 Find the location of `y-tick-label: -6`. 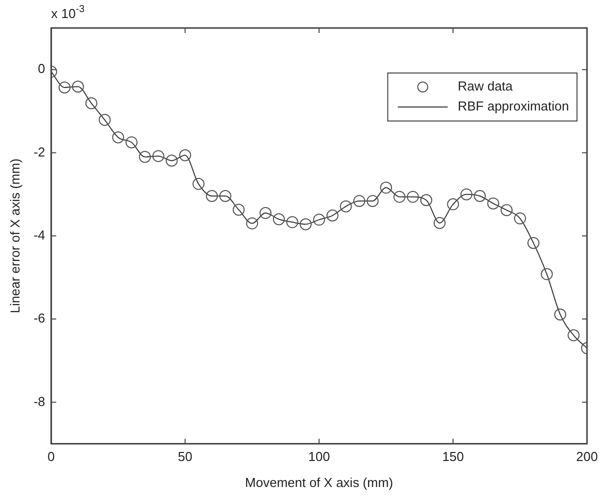

y-tick-label: -6 is located at coordinates (40, 318).